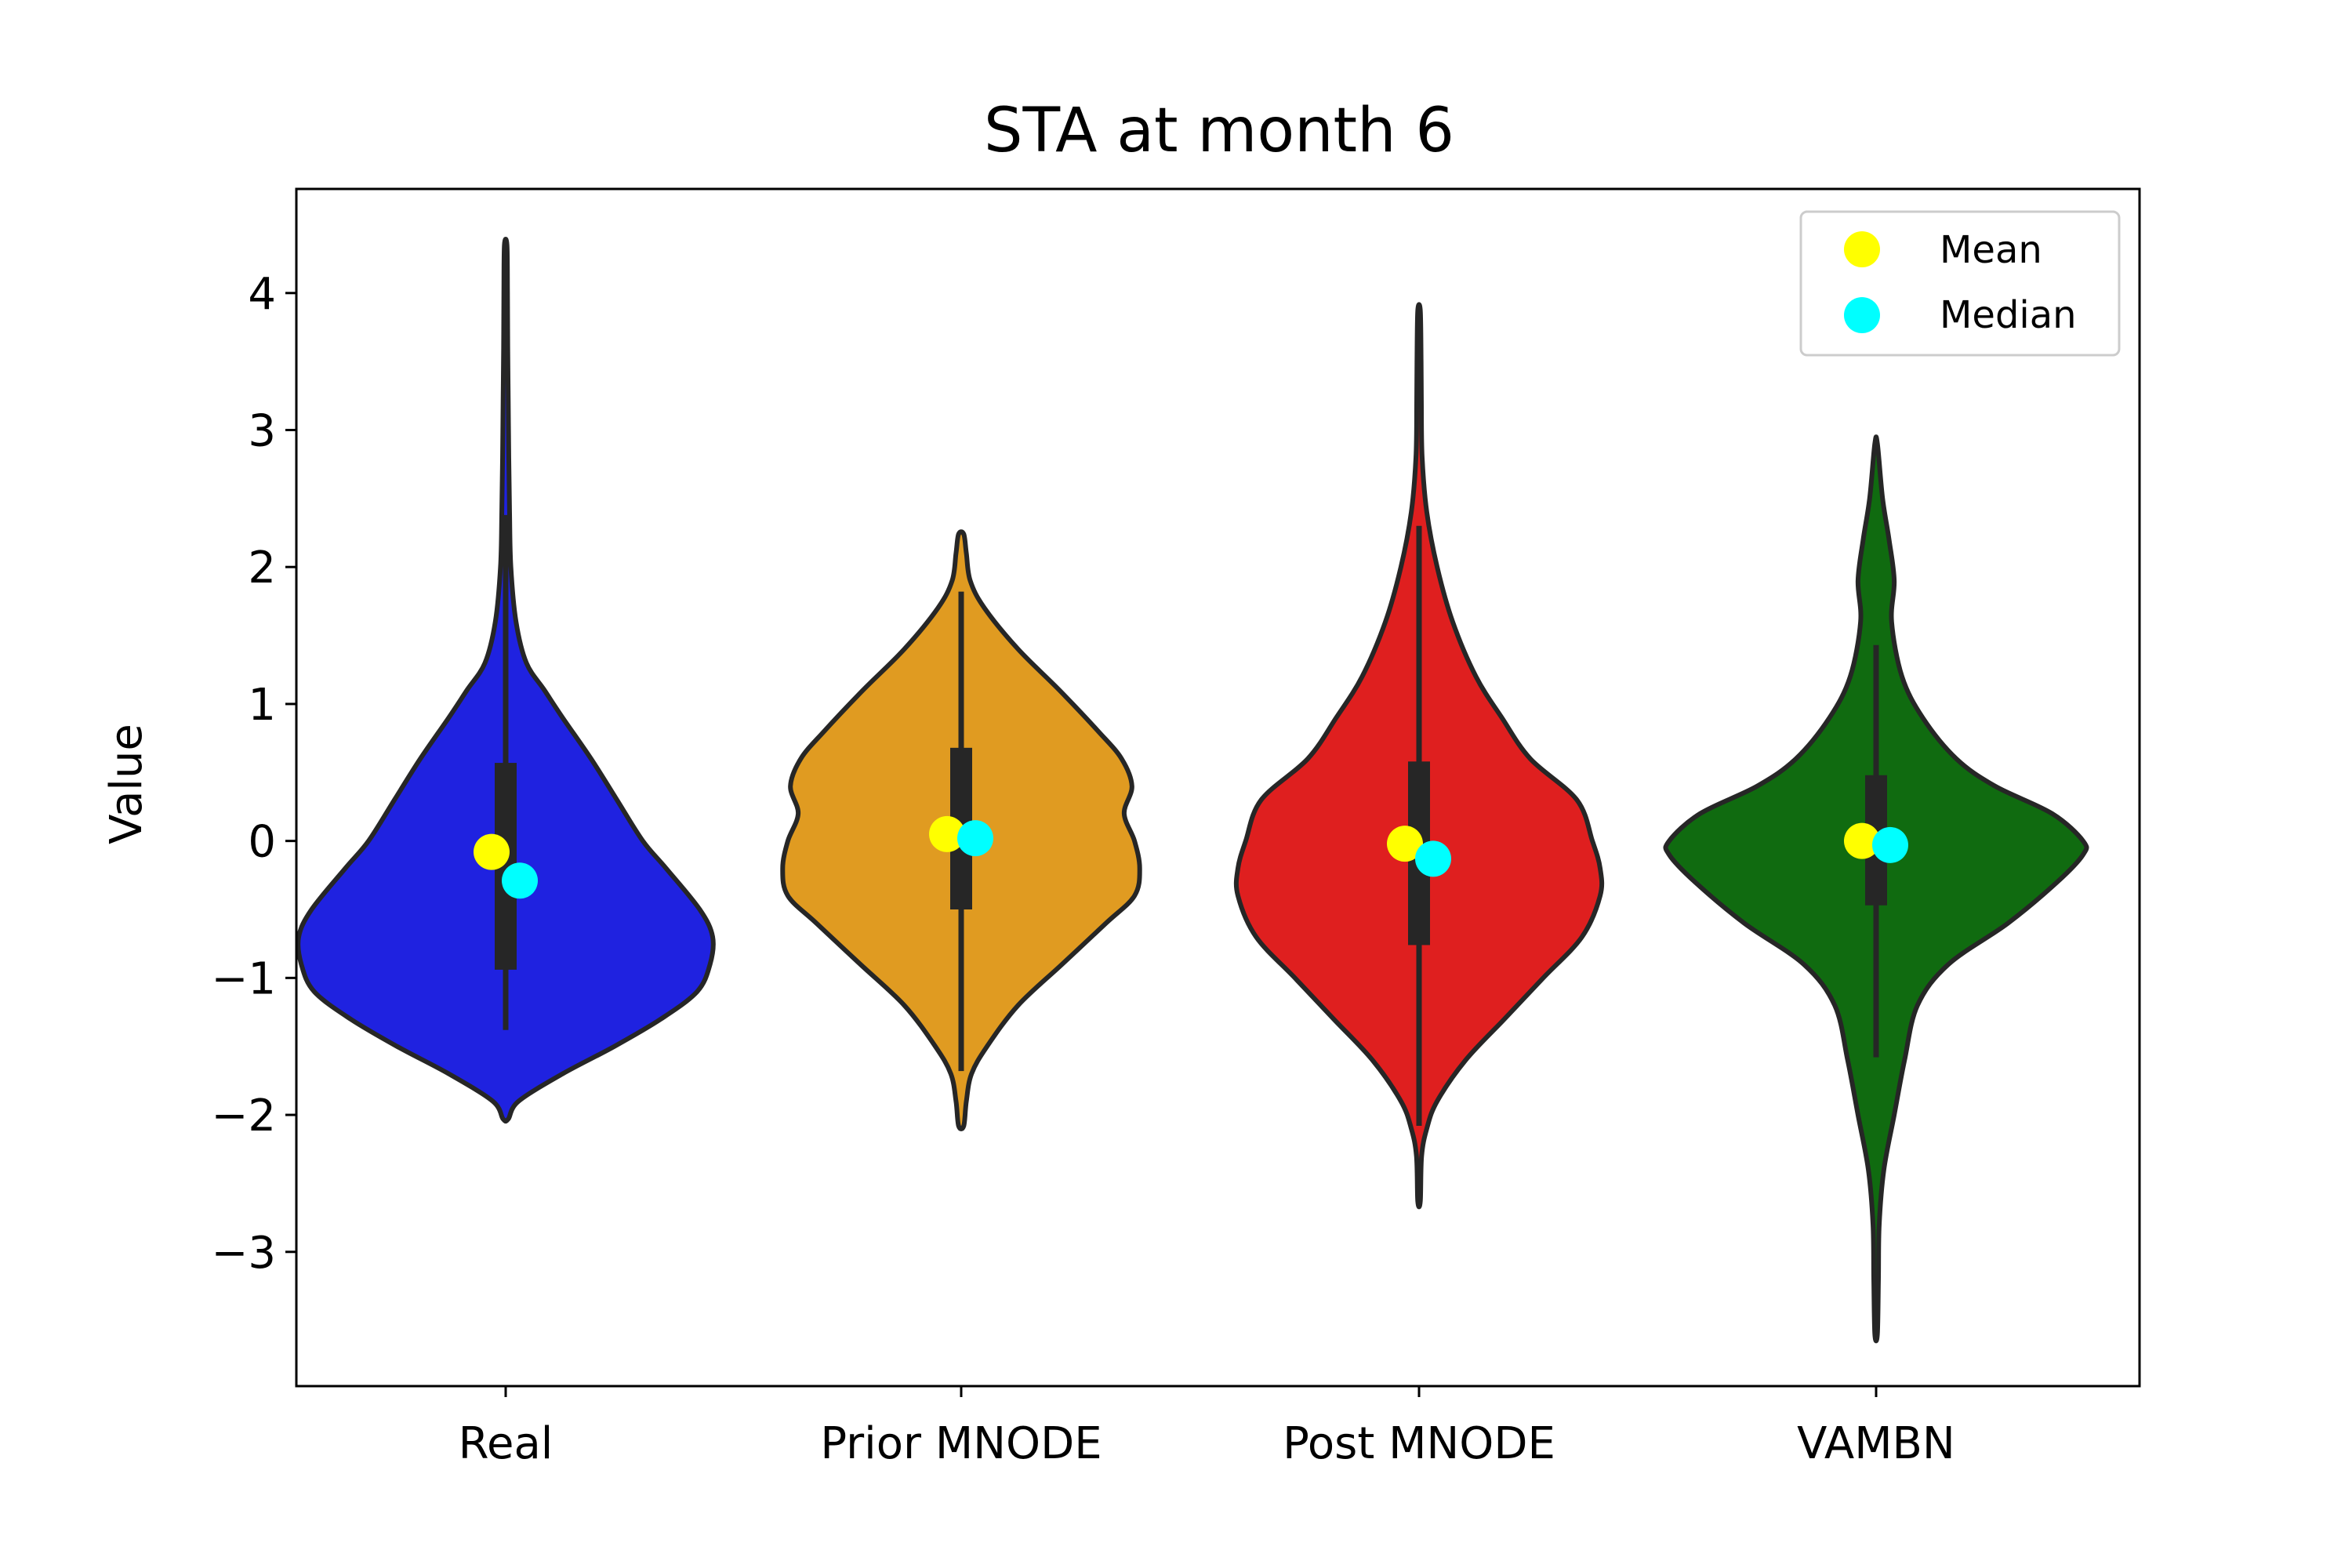 Image resolution: width=2352 pixels, height=1568 pixels. Describe the element at coordinates (1862, 315) in the screenshot. I see `legend-median-marker` at that location.